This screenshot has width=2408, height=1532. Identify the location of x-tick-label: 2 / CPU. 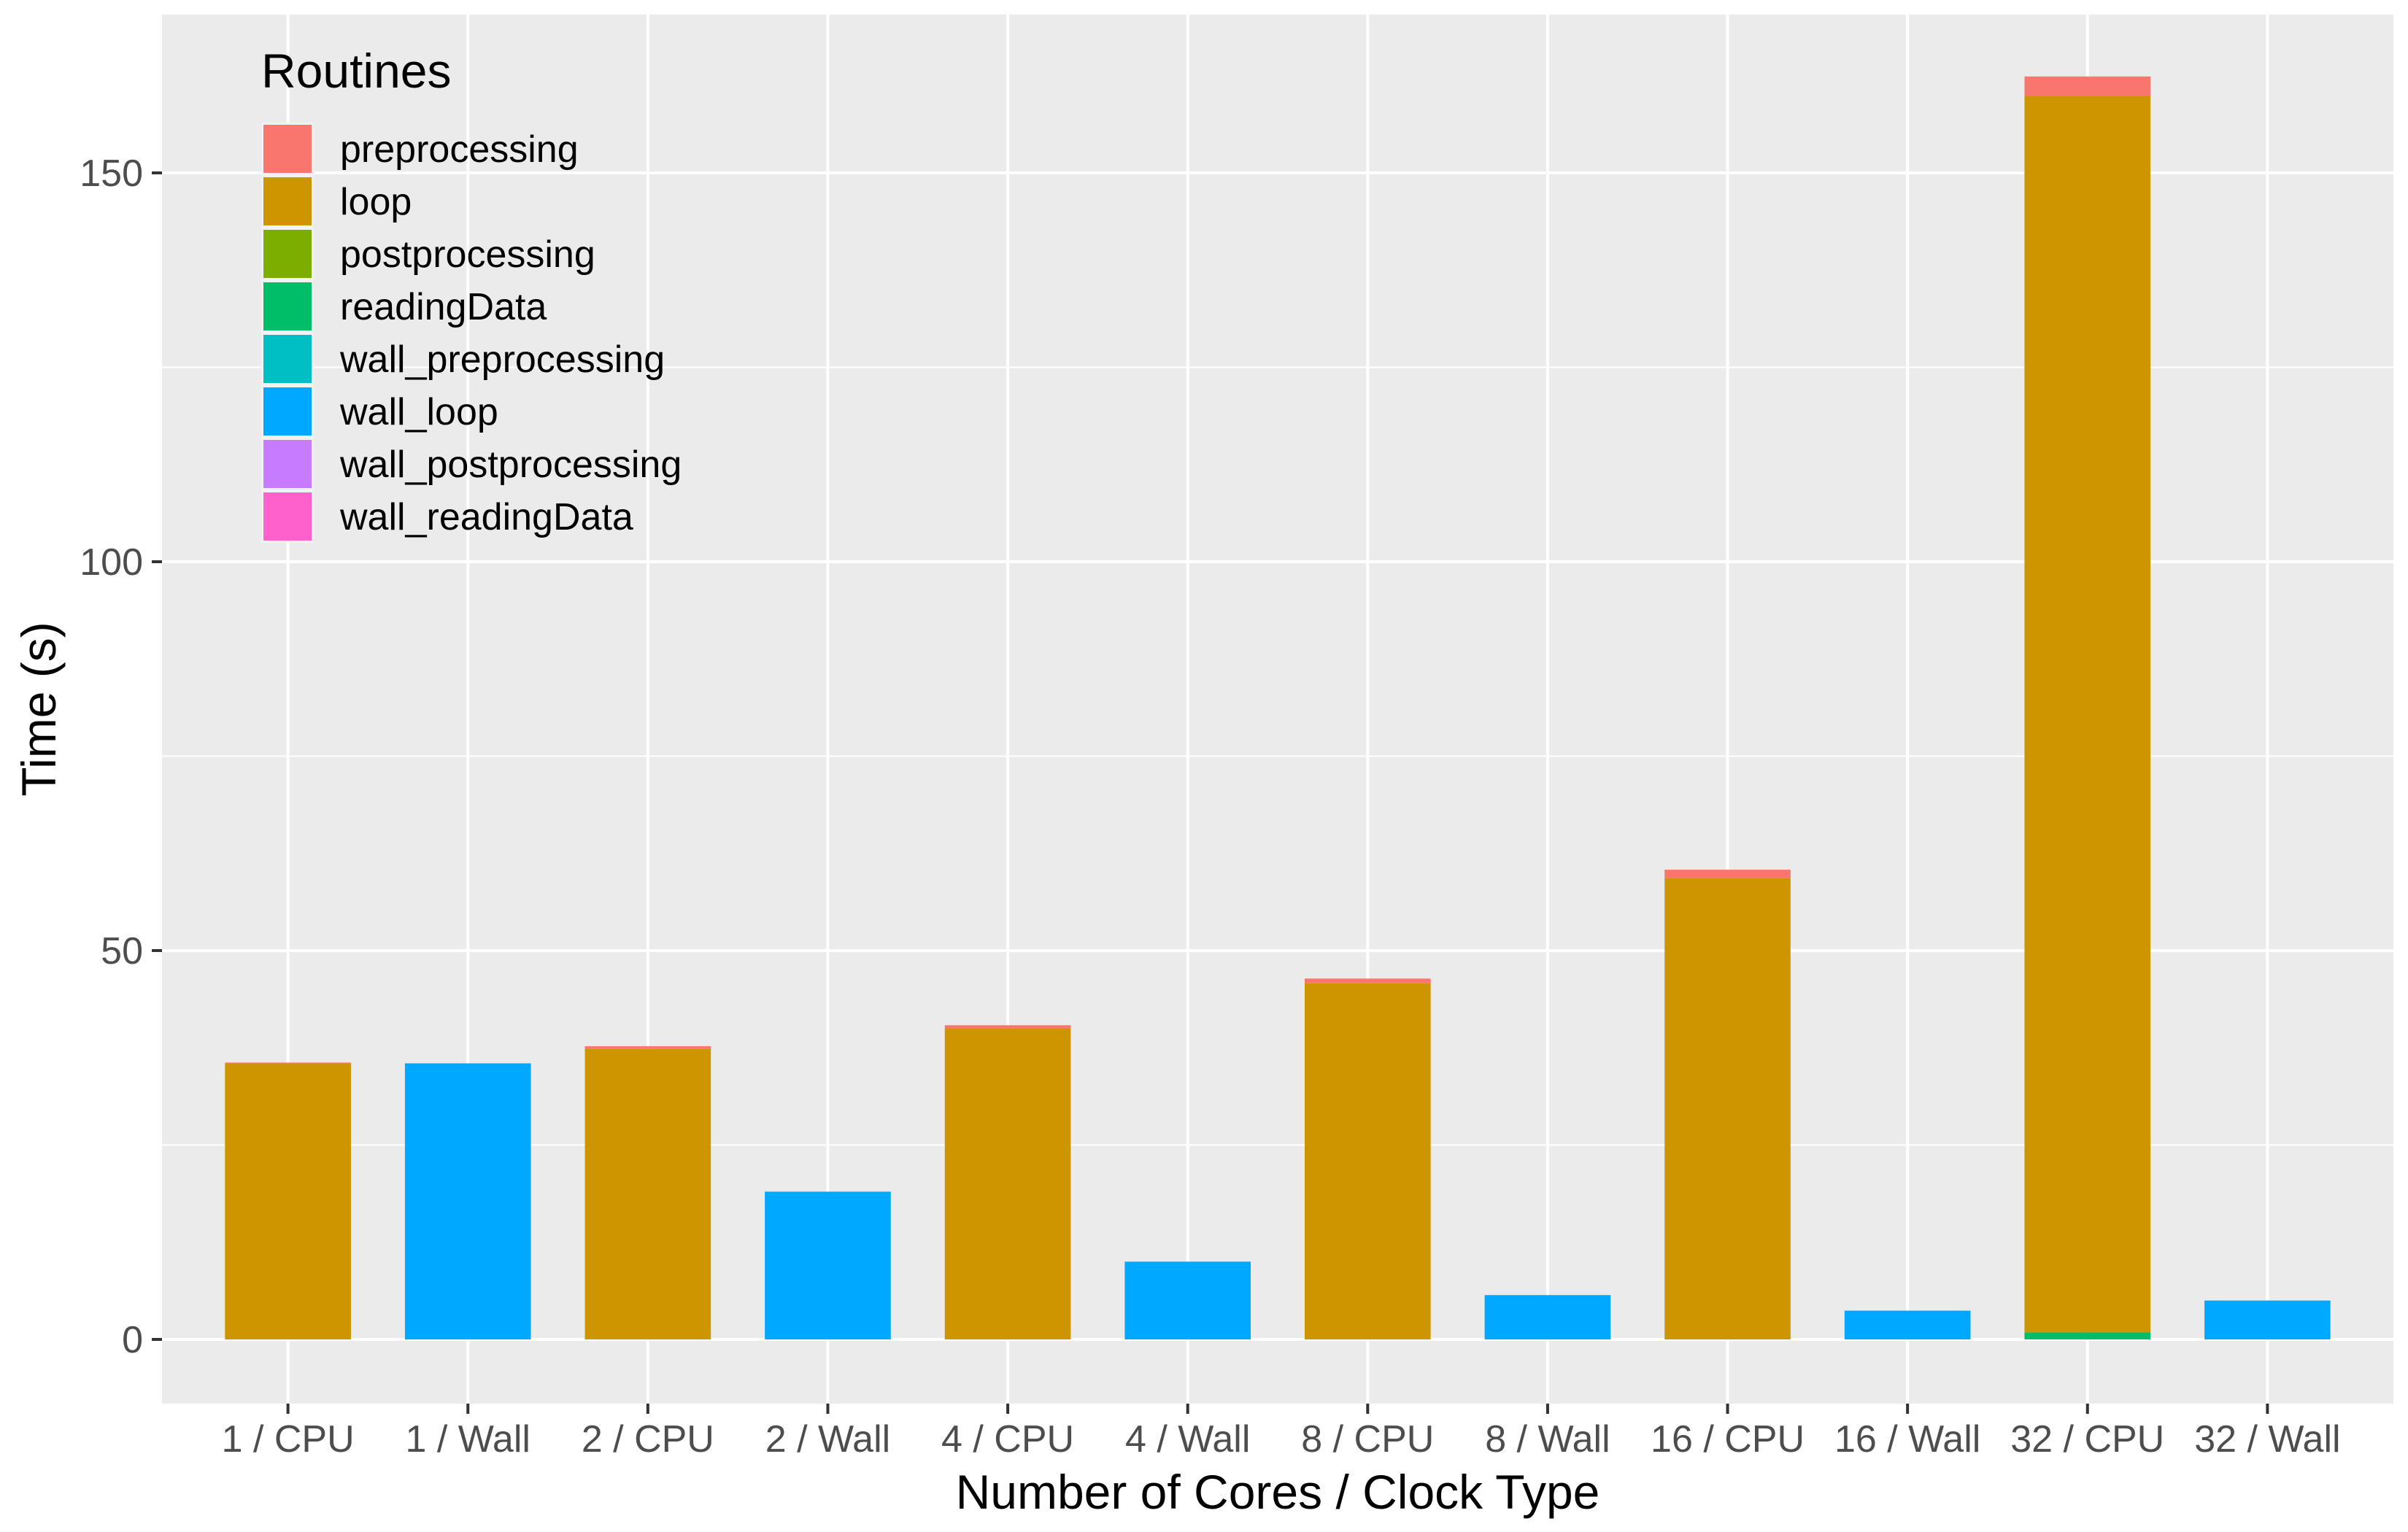
(648, 1439).